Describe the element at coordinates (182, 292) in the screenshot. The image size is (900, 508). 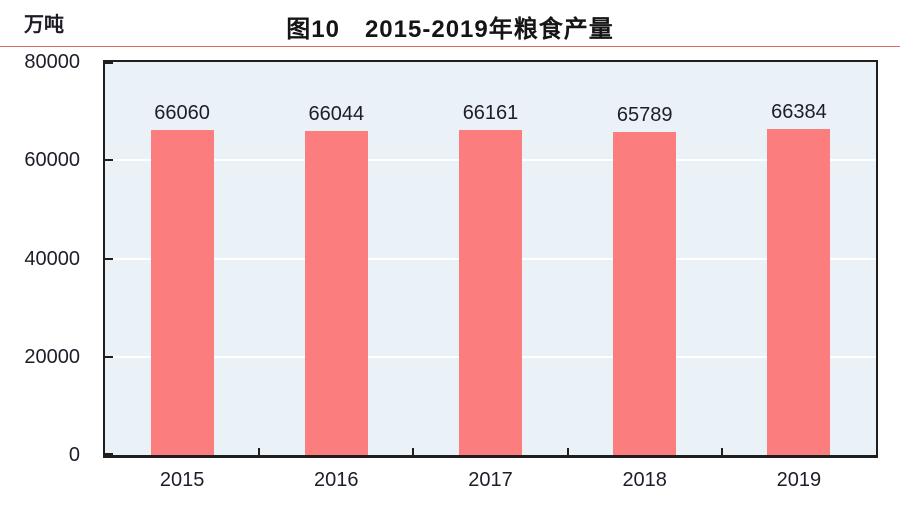
I see `bar-2015` at that location.